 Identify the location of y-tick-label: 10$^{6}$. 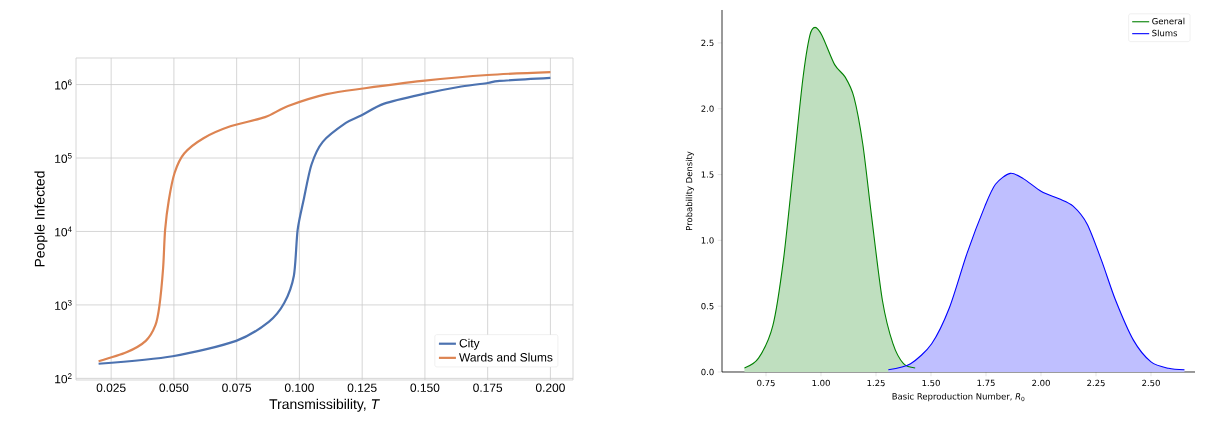
(63, 84).